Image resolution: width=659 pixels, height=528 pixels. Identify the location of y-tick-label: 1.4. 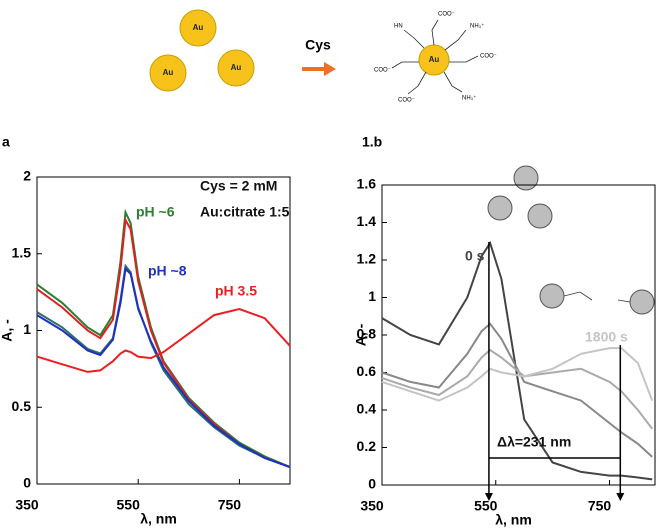
(367, 221).